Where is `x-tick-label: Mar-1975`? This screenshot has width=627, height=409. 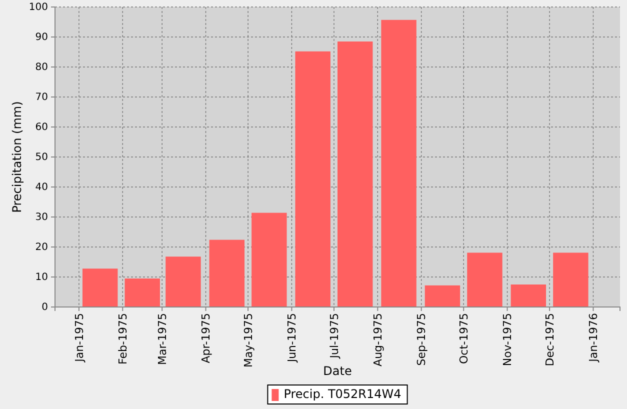 x-tick-label: Mar-1975 is located at coordinates (162, 339).